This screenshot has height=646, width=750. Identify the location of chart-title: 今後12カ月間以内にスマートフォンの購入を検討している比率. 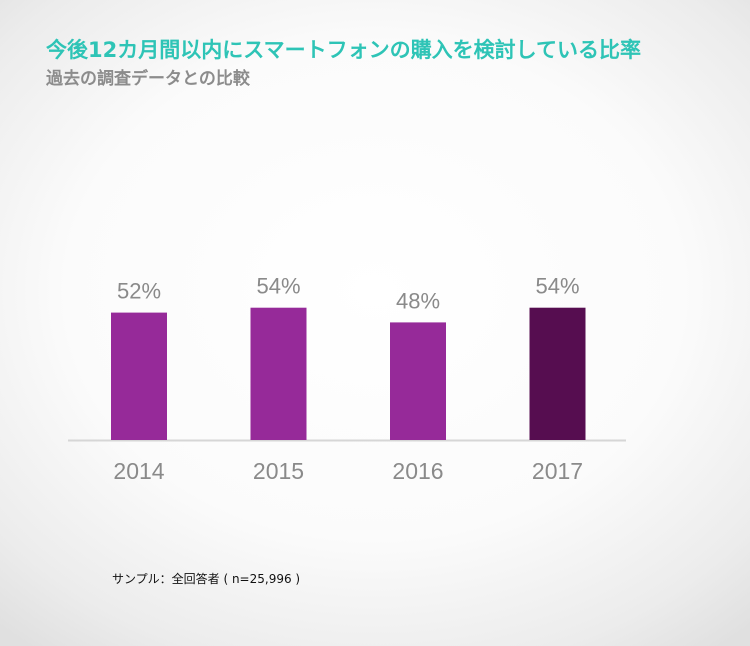
(343, 50).